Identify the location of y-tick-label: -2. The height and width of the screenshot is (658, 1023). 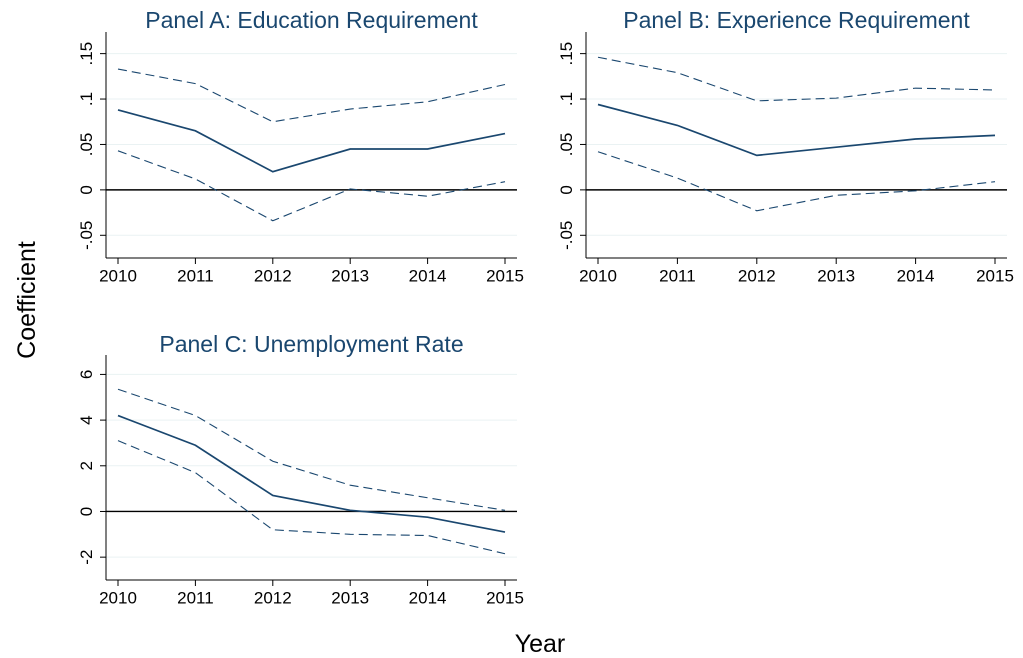
(86, 557).